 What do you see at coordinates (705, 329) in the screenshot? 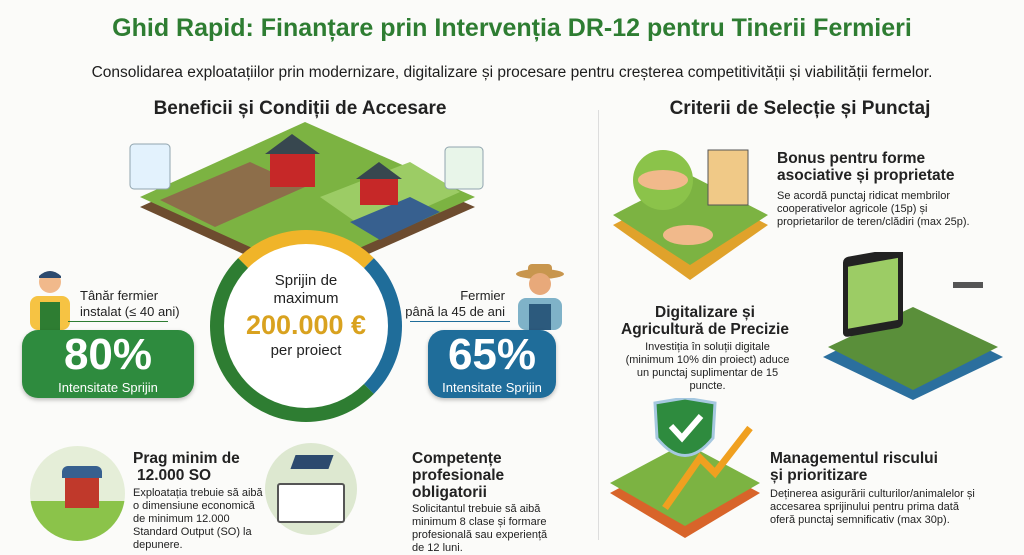
I see `digital-title2: Agricultură de Precizie` at bounding box center [705, 329].